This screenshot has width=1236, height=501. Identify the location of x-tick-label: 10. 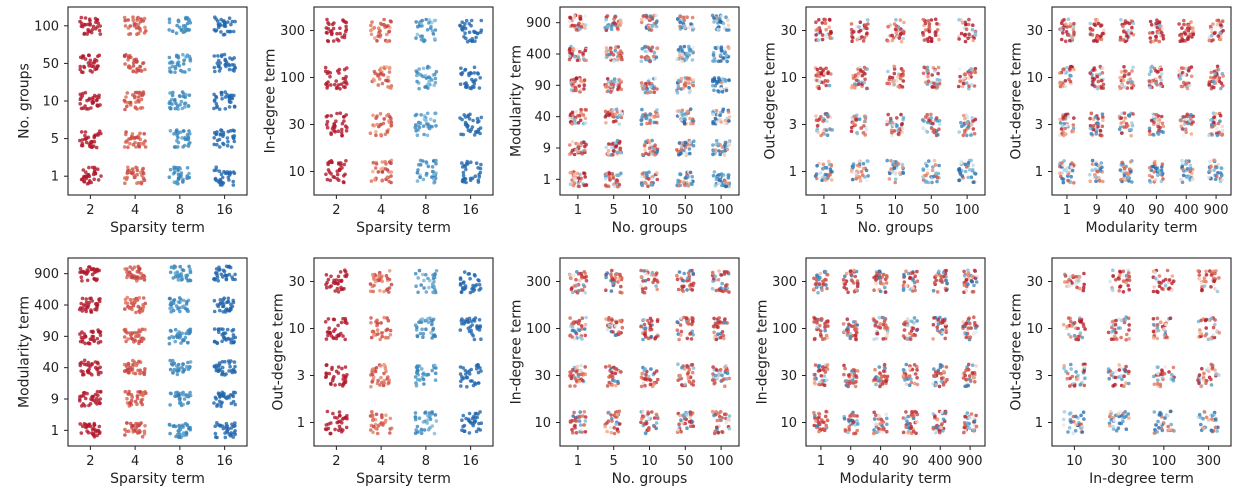
(895, 210).